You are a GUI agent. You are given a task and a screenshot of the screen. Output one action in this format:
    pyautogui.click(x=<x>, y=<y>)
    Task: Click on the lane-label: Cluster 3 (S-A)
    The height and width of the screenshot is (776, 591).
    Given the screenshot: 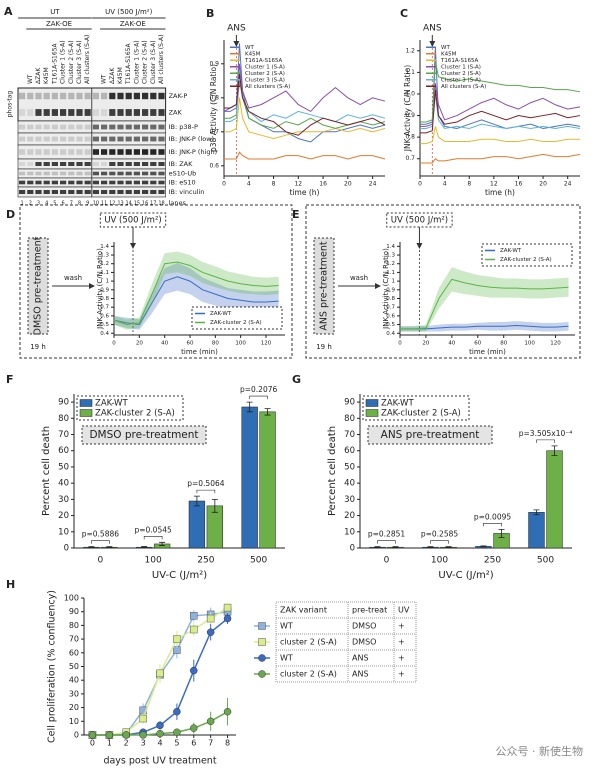 What is the action you would take?
    pyautogui.click(x=79, y=62)
    